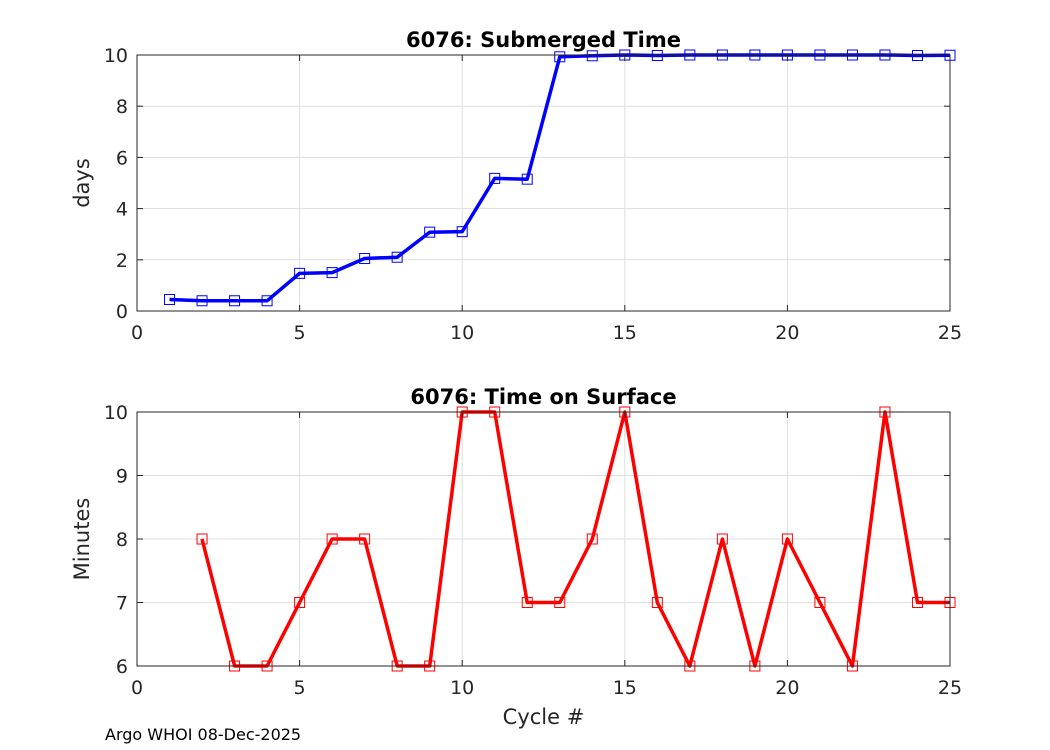  I want to click on chart-title: 6076: Submerged Time, so click(543, 40).